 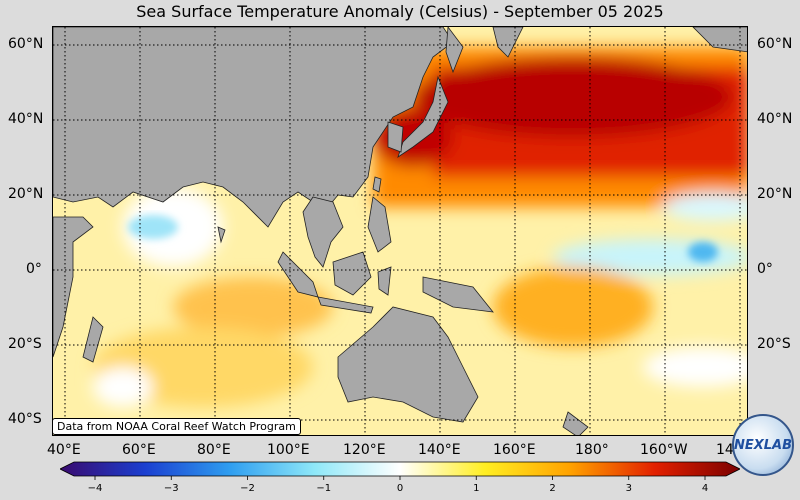 What do you see at coordinates (139, 450) in the screenshot?
I see `lon-label-60e: 60°E` at bounding box center [139, 450].